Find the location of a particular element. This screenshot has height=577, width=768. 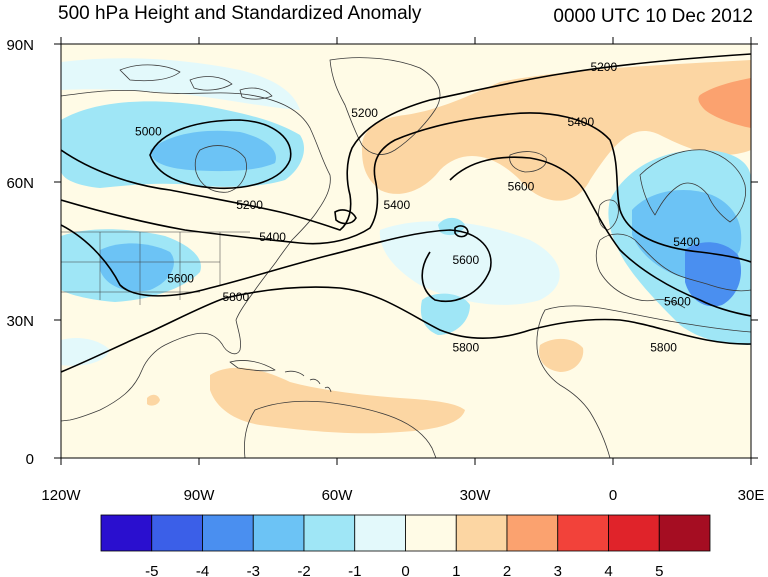

lat-tick-label: 60N is located at coordinates (20, 183).